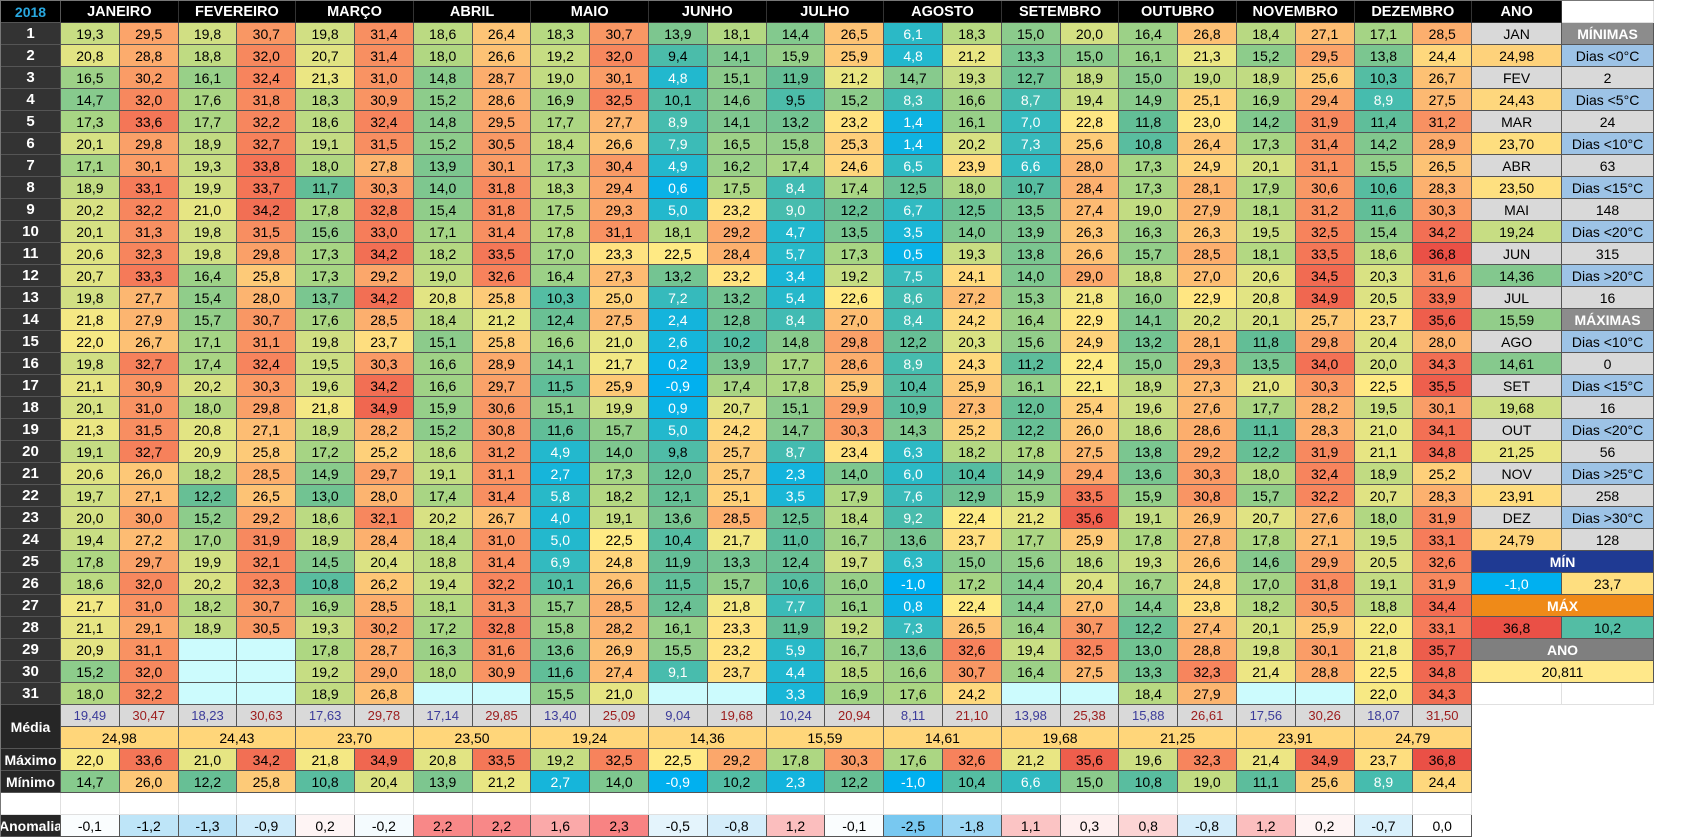 This screenshot has height=837, width=1696. I want to click on min-temp-cell: 7,7, so click(796, 606).